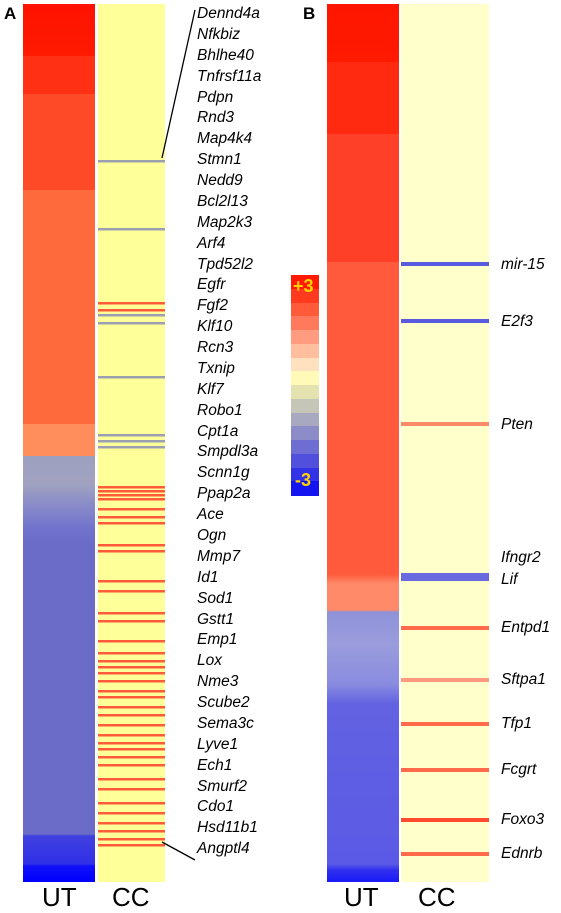  Describe the element at coordinates (218, 431) in the screenshot. I see `gene-label-a: Cpt1a` at that location.